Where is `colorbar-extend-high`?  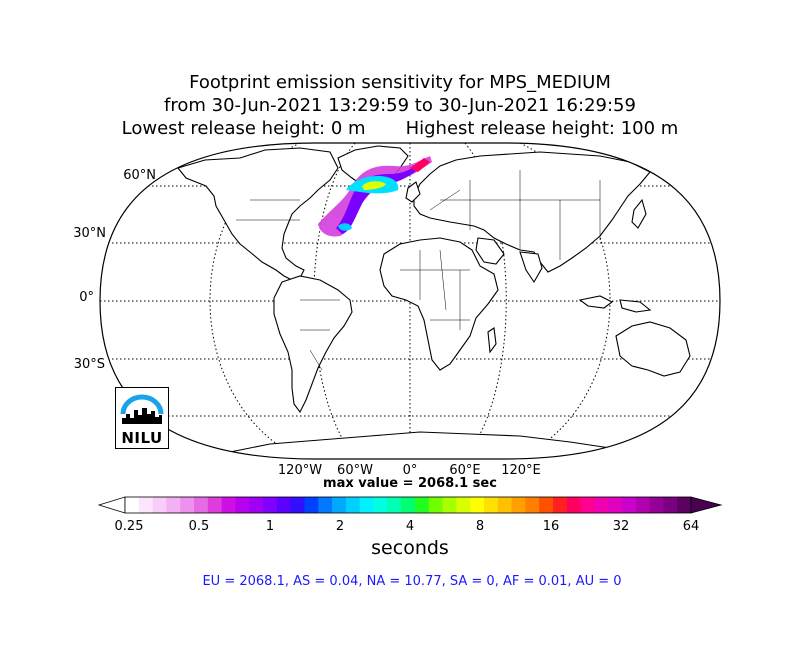 colorbar-extend-high is located at coordinates (706, 505).